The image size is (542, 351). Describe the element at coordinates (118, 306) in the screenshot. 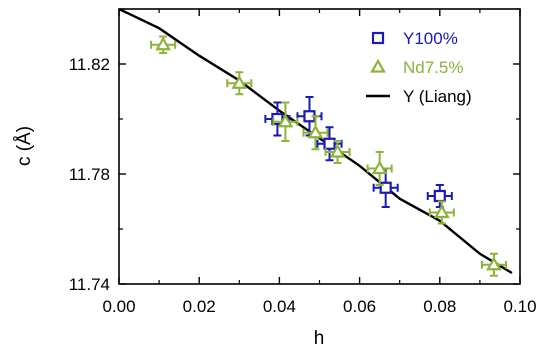

I see `x-tick-label: 0.00` at that location.